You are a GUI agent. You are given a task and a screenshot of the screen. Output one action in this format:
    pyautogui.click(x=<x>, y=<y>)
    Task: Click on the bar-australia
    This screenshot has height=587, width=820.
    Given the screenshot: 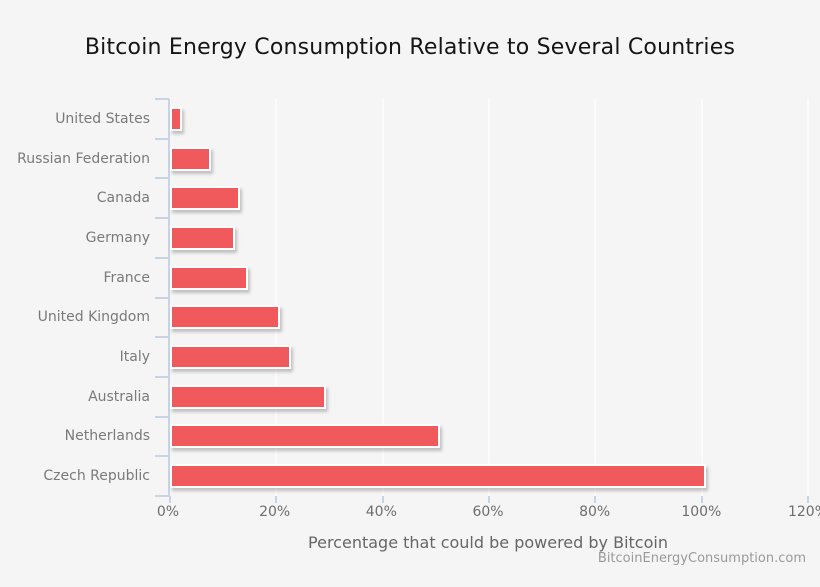 What is the action you would take?
    pyautogui.click(x=248, y=396)
    